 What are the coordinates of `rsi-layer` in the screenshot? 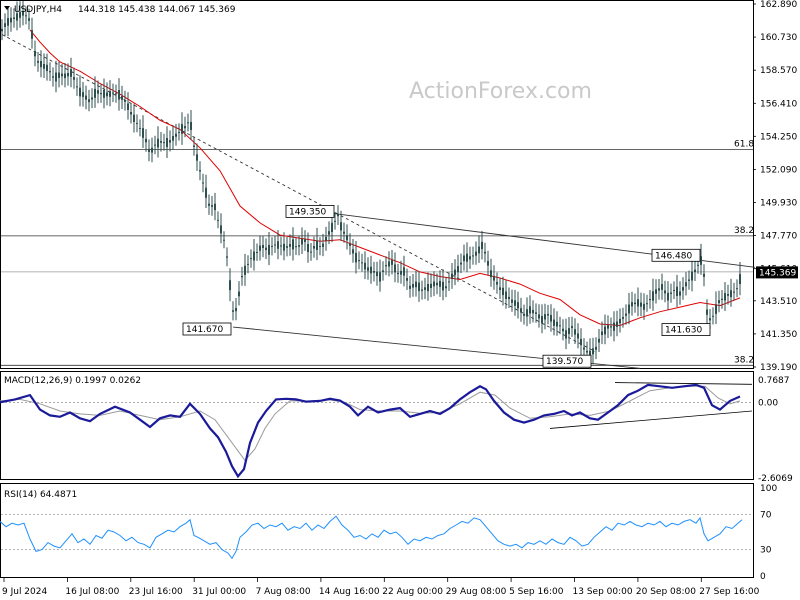 It's located at (376, 537).